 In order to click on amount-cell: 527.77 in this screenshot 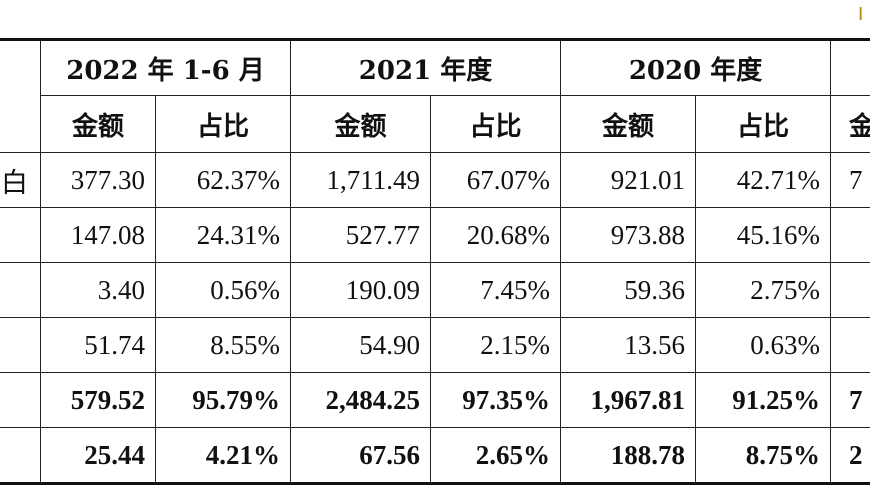, I will do `click(360, 235)`.